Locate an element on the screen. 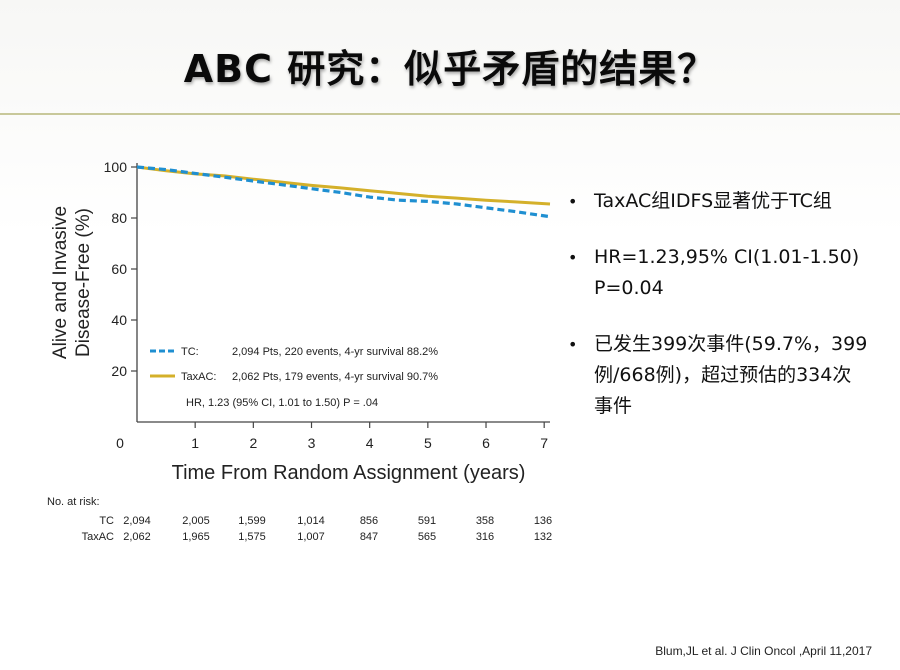  risk-table-header: No. at risk: is located at coordinates (73, 502).